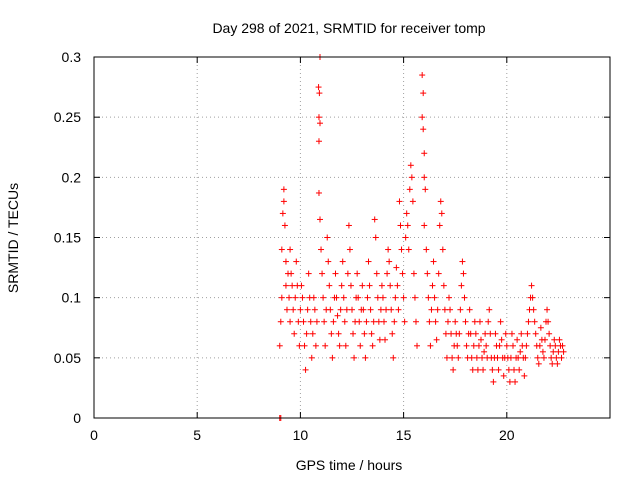 This screenshot has height=480, width=640. What do you see at coordinates (67, 117) in the screenshot?
I see `y-tick-label: 0.25` at bounding box center [67, 117].